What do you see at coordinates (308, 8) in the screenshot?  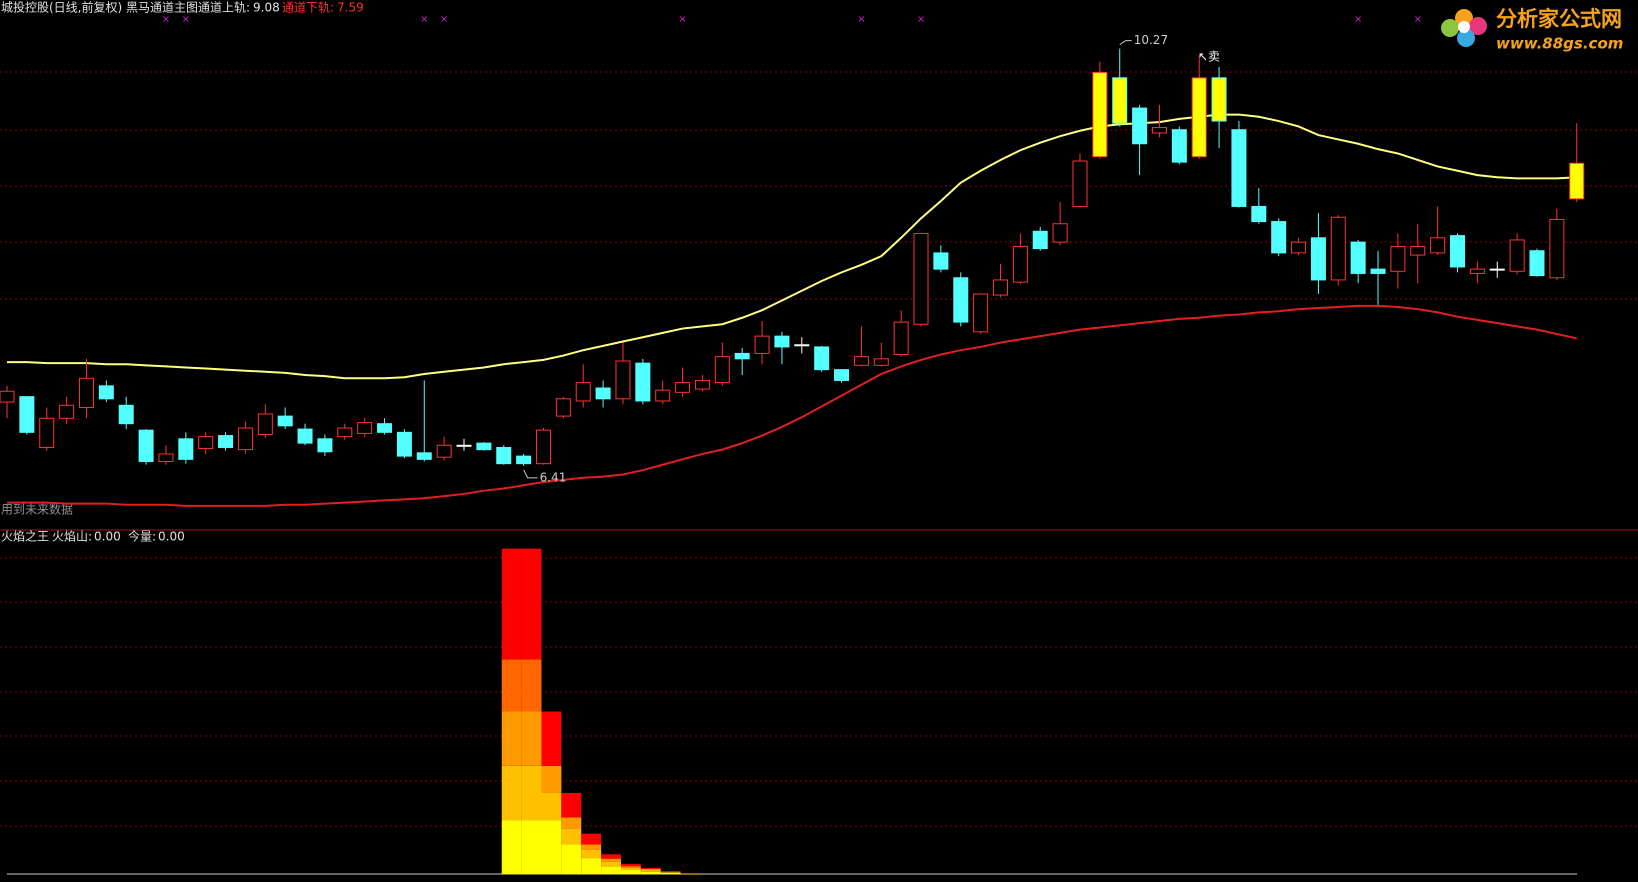 I see `lower-label: 通道下轨:` at bounding box center [308, 8].